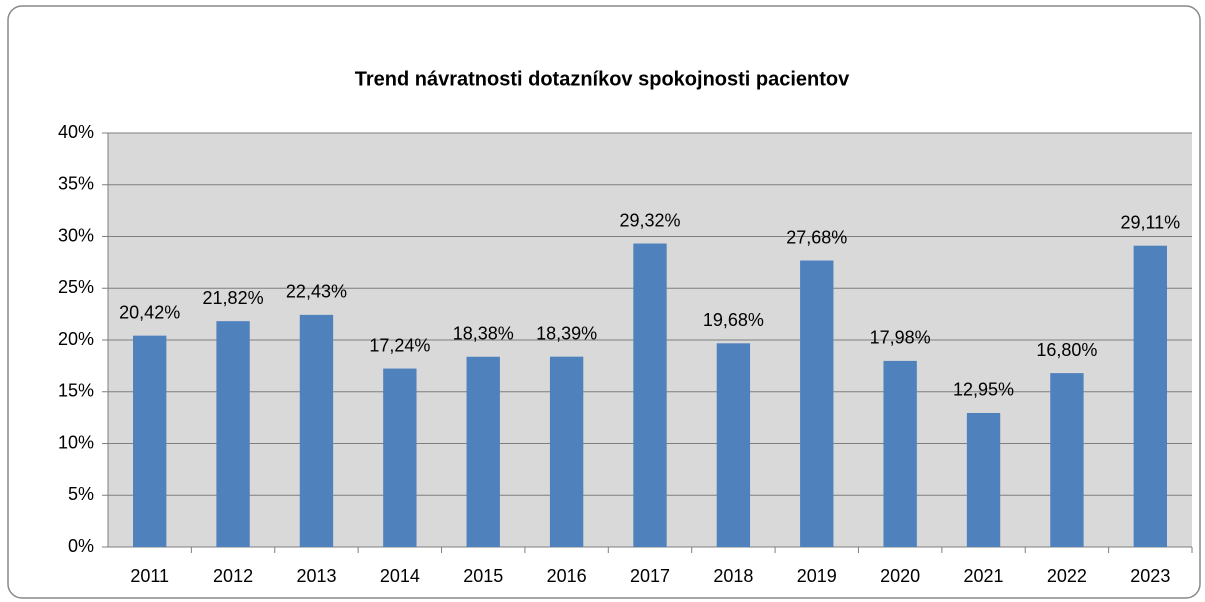 The height and width of the screenshot is (602, 1205). What do you see at coordinates (76, 184) in the screenshot?
I see `y-tick-label: 35%` at bounding box center [76, 184].